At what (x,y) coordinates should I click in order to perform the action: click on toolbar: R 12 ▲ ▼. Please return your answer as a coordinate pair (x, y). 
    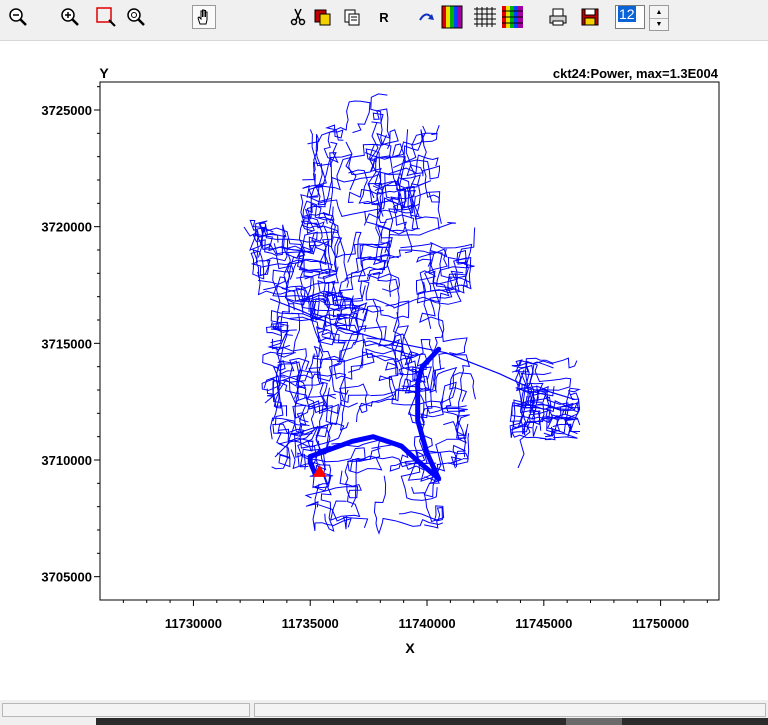
    Looking at the image, I should click on (384, 20).